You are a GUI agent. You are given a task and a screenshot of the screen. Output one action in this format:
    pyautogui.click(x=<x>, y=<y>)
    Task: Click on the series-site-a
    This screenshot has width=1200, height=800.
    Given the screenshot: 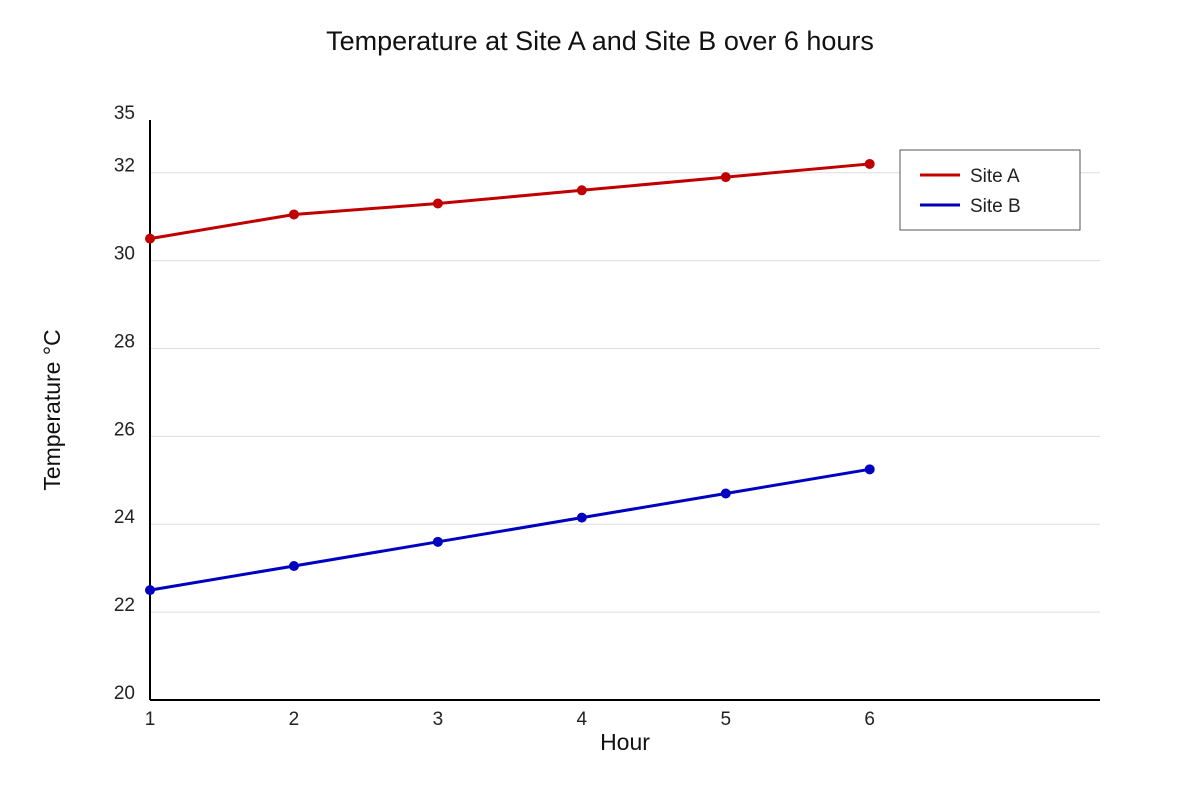 What is the action you would take?
    pyautogui.click(x=510, y=201)
    